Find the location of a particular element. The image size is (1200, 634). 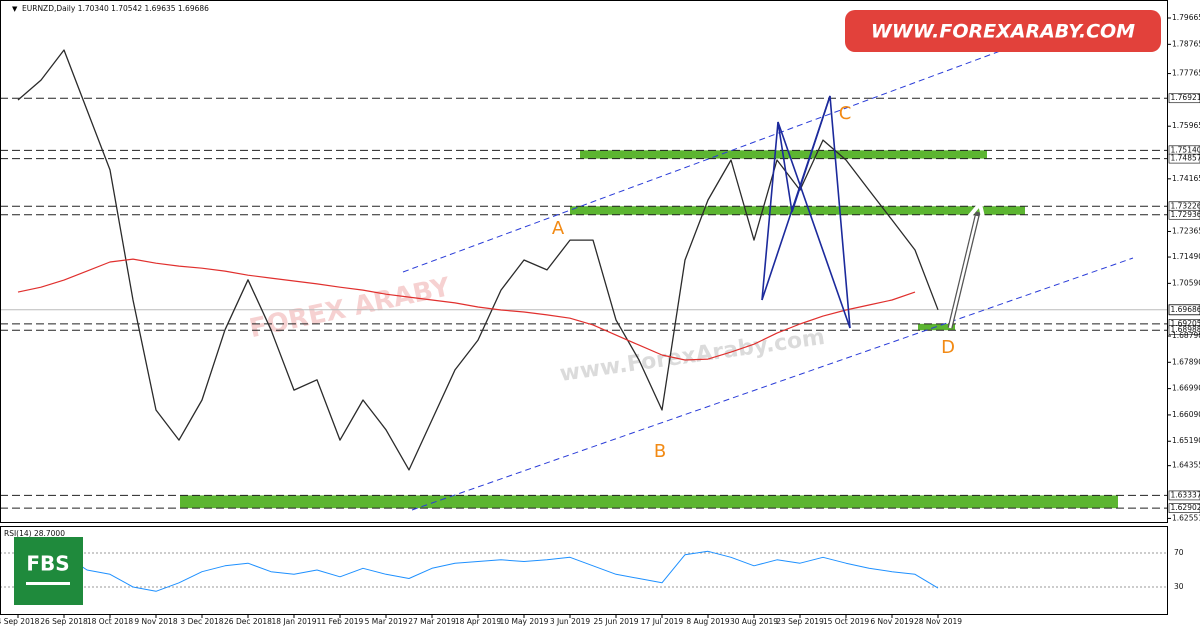

y-tick-label: 1.74165 is located at coordinates (1186, 178).